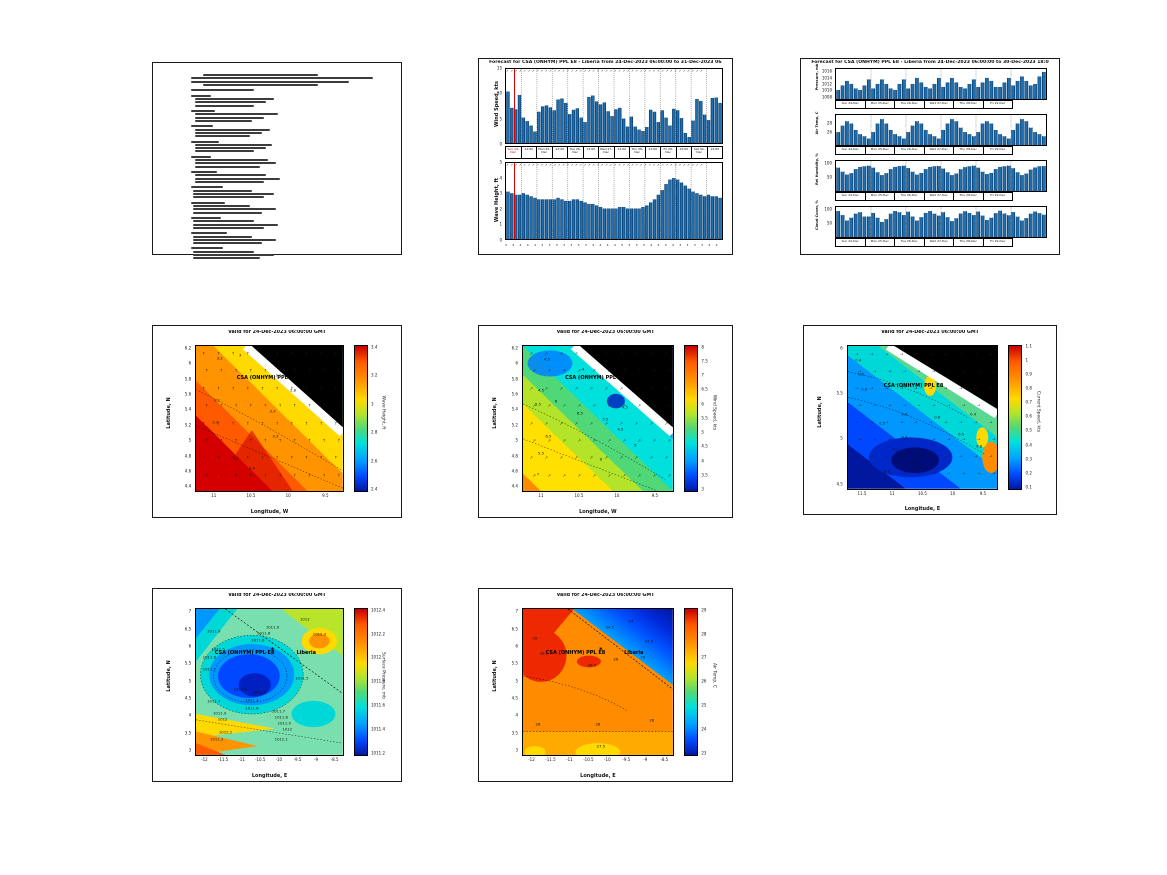 The height and width of the screenshot is (875, 1167). Describe the element at coordinates (378, 729) in the screenshot. I see `colorbar-tick: 1011.4` at that location.